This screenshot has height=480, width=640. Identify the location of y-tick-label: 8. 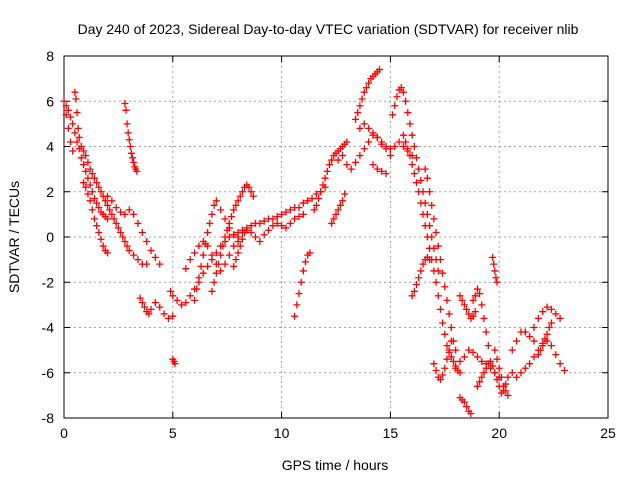
(50, 56).